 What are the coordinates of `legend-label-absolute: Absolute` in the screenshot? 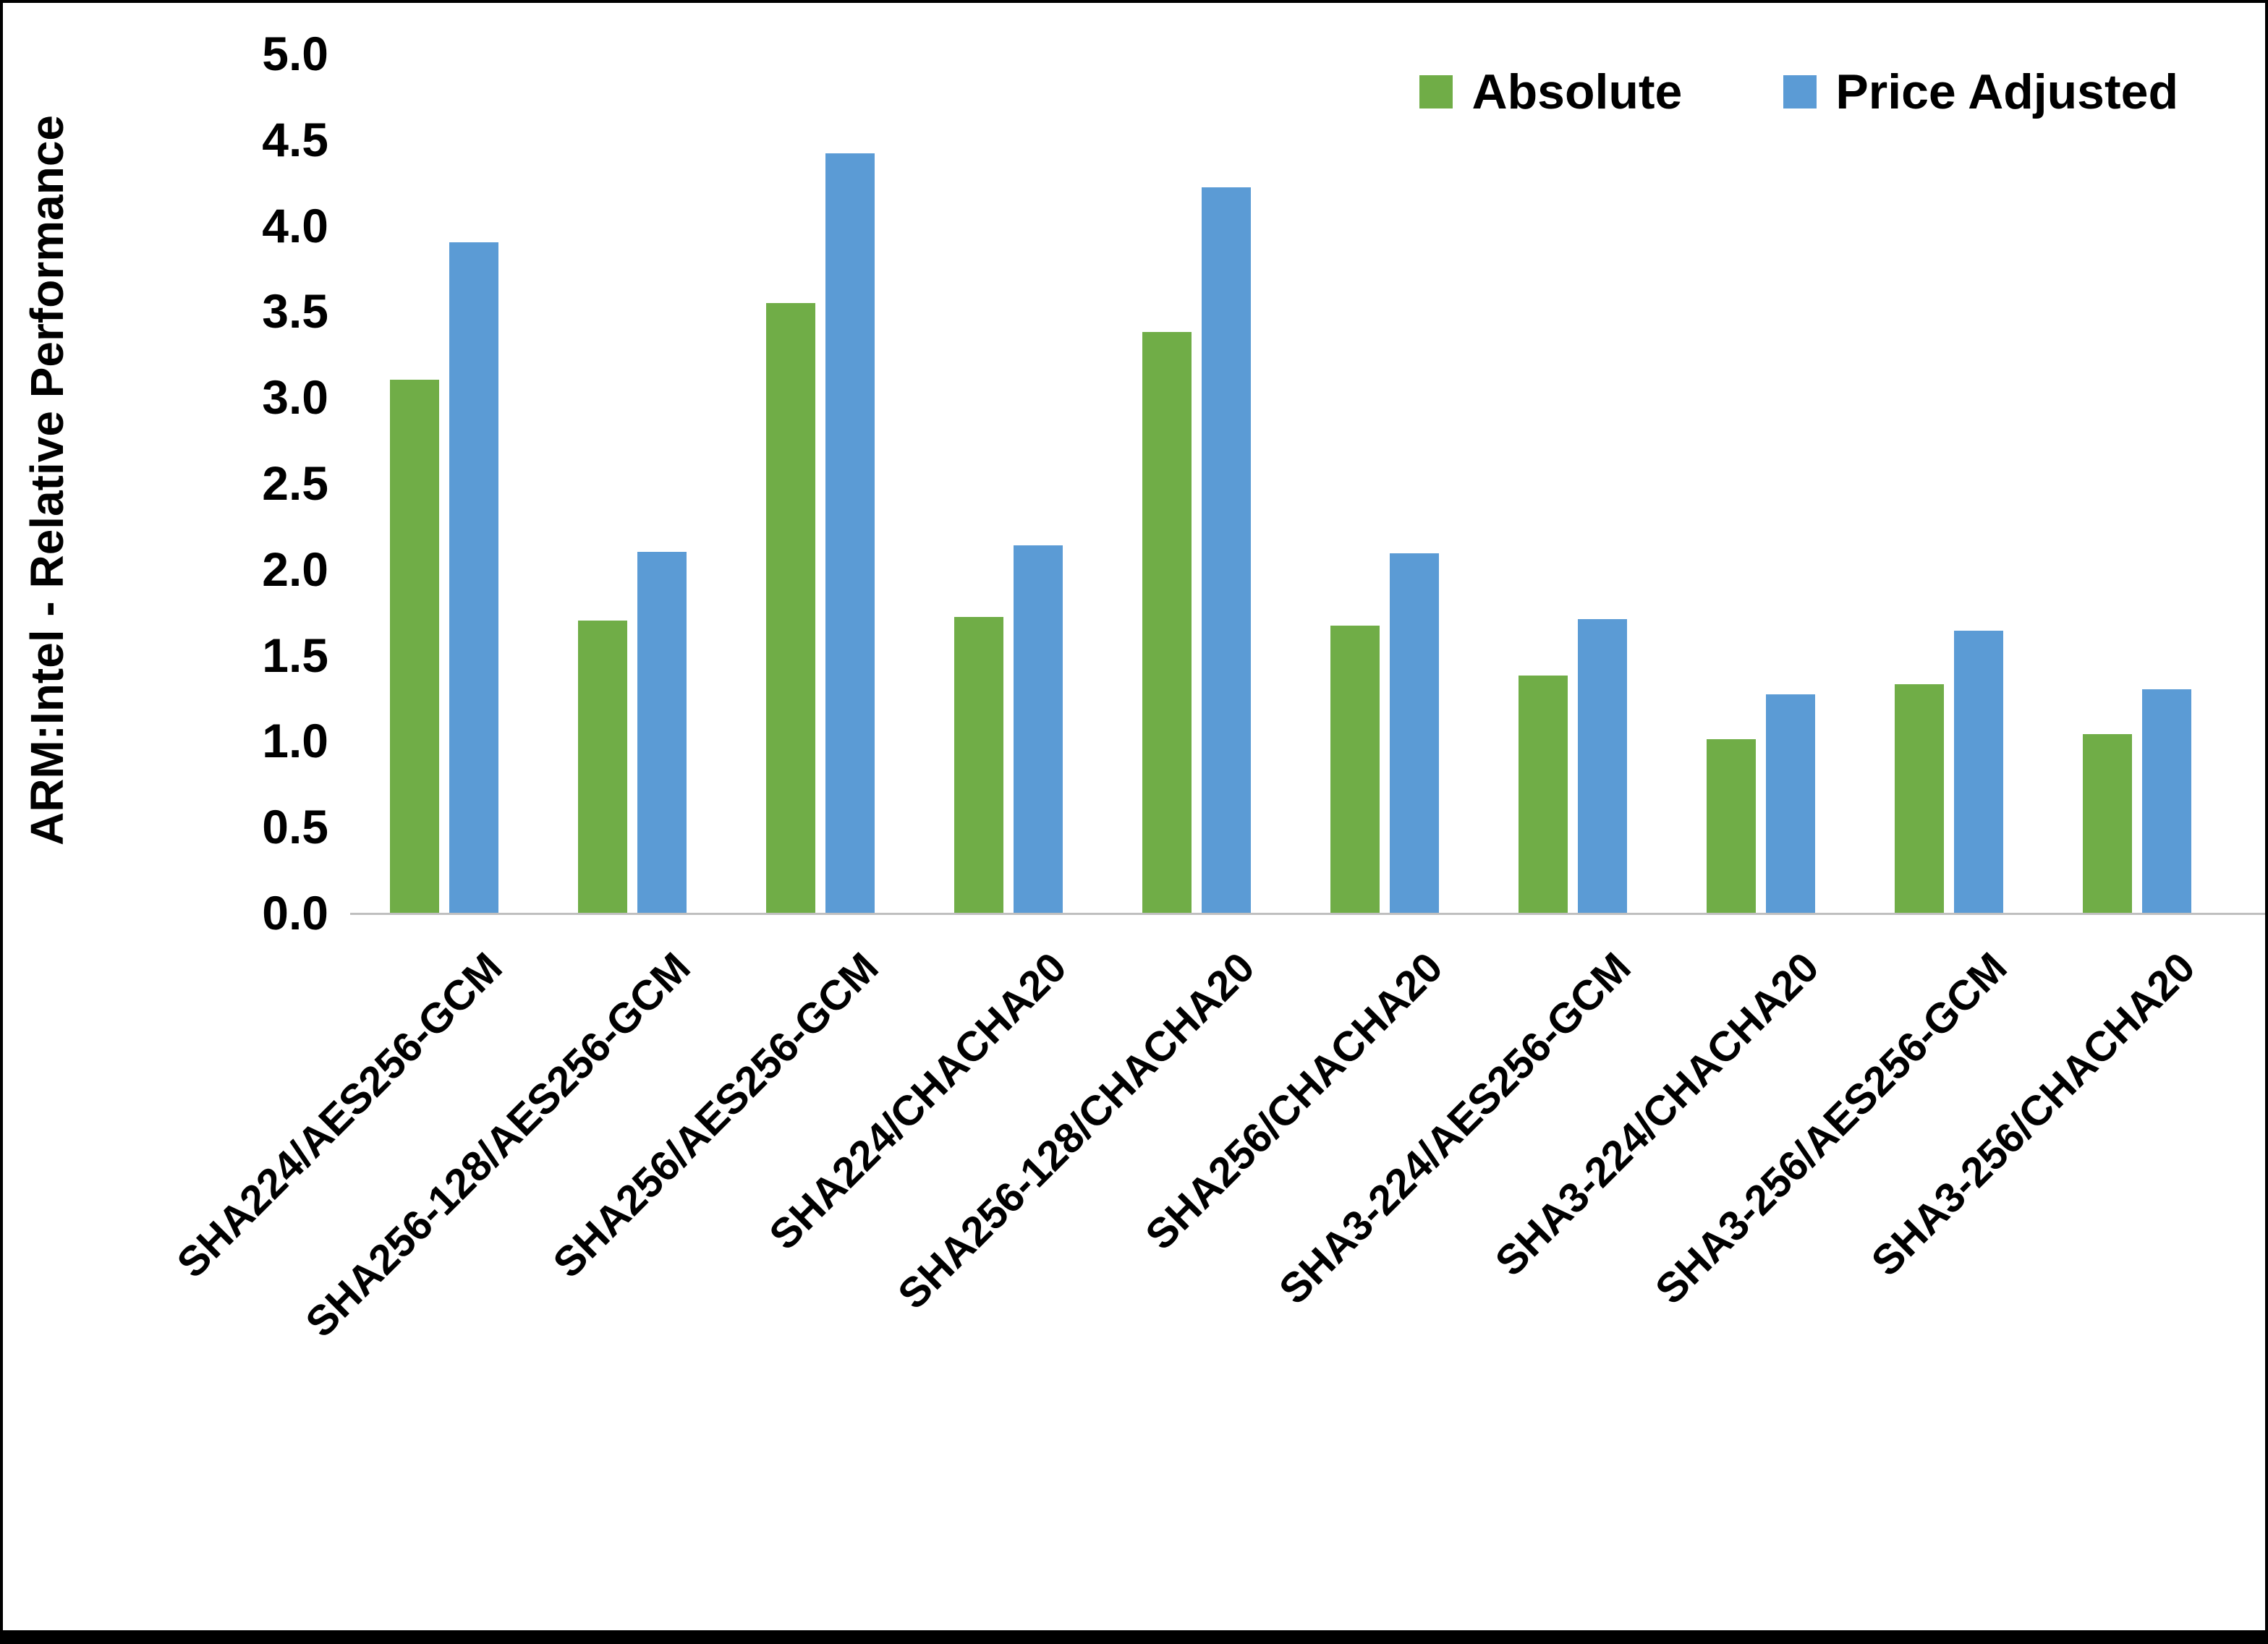 It's located at (1577, 91).